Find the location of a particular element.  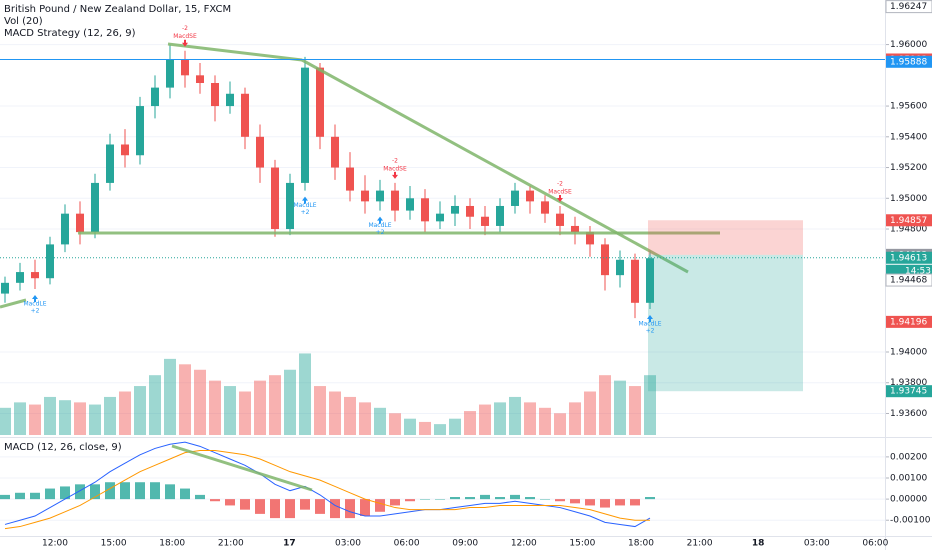

price-tag-label: 1.96247 is located at coordinates (908, 7).